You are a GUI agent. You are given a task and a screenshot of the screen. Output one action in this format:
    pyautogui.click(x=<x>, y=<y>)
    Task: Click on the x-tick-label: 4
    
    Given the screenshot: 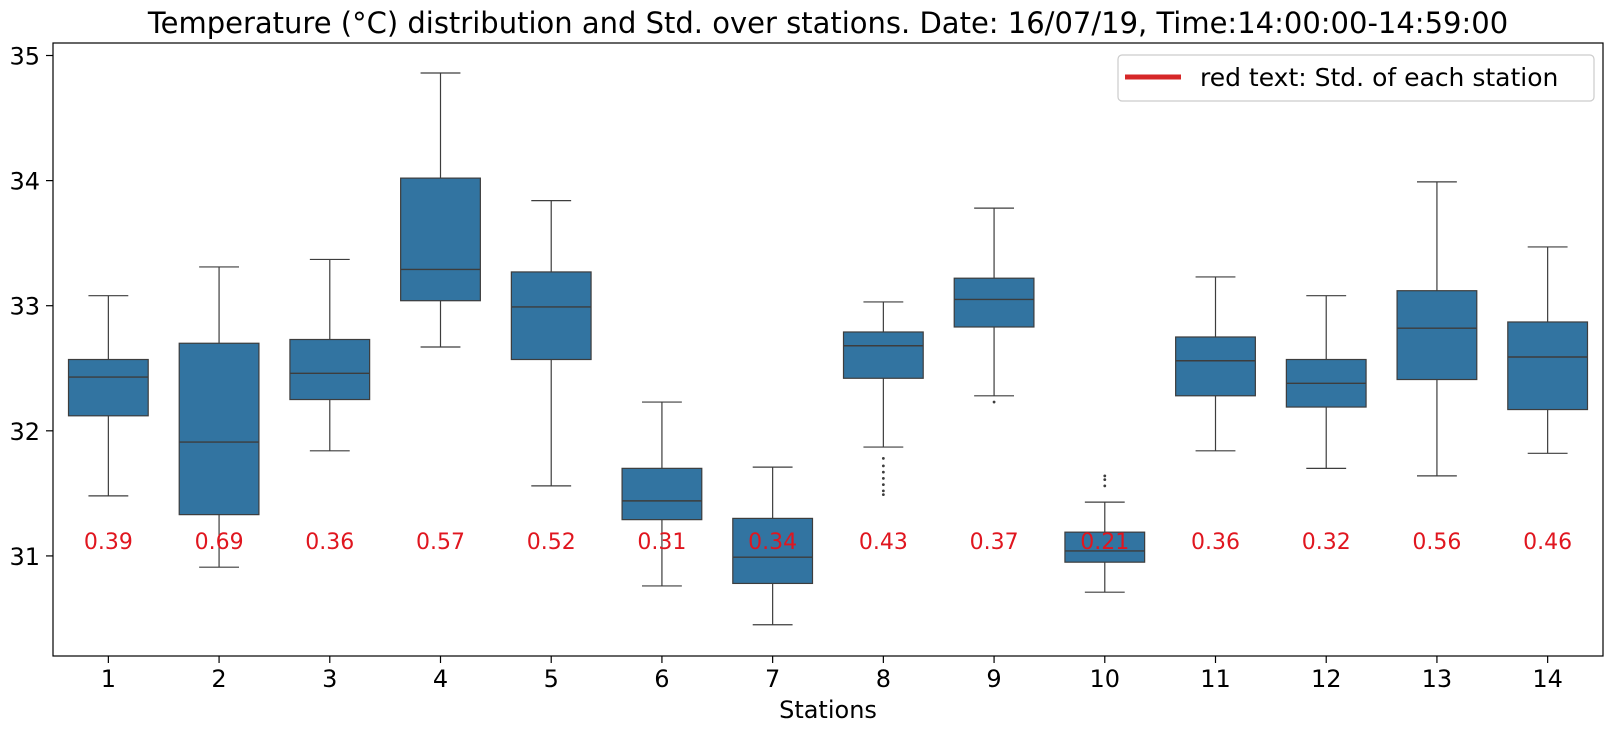 What is the action you would take?
    pyautogui.click(x=440, y=679)
    